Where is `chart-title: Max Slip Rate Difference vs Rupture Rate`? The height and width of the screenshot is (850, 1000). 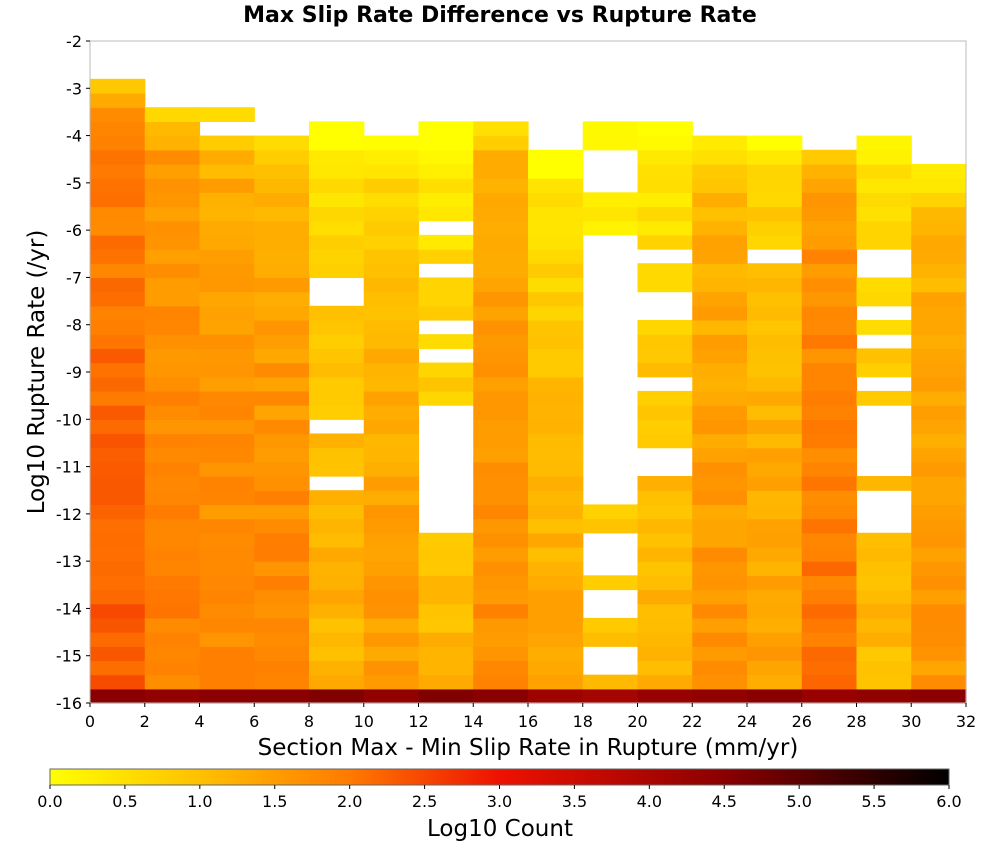
chart-title: Max Slip Rate Difference vs Rupture Rate is located at coordinates (500, 15).